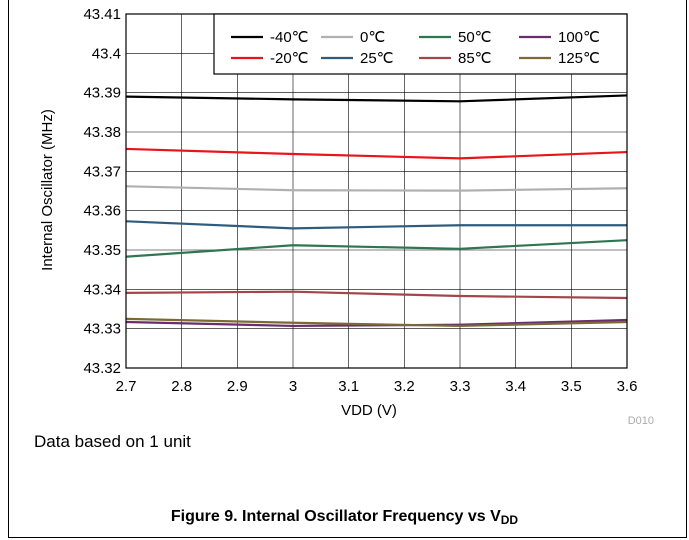 This screenshot has width=689, height=540. Describe the element at coordinates (404, 386) in the screenshot. I see `x-tick-label: 3.2` at that location.